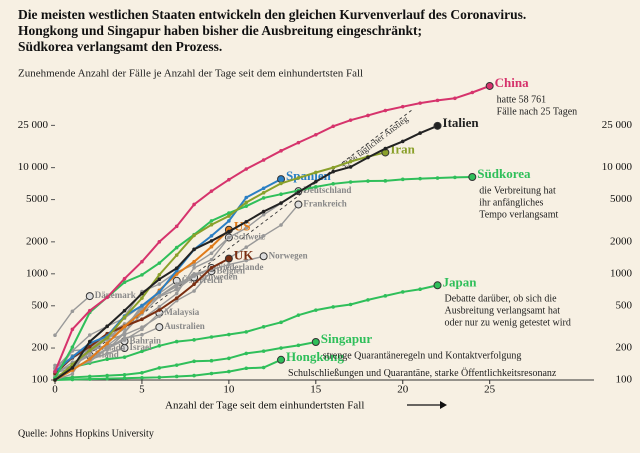  Describe the element at coordinates (511, 202) in the screenshot. I see `series-note: ihr anfängliches` at that location.